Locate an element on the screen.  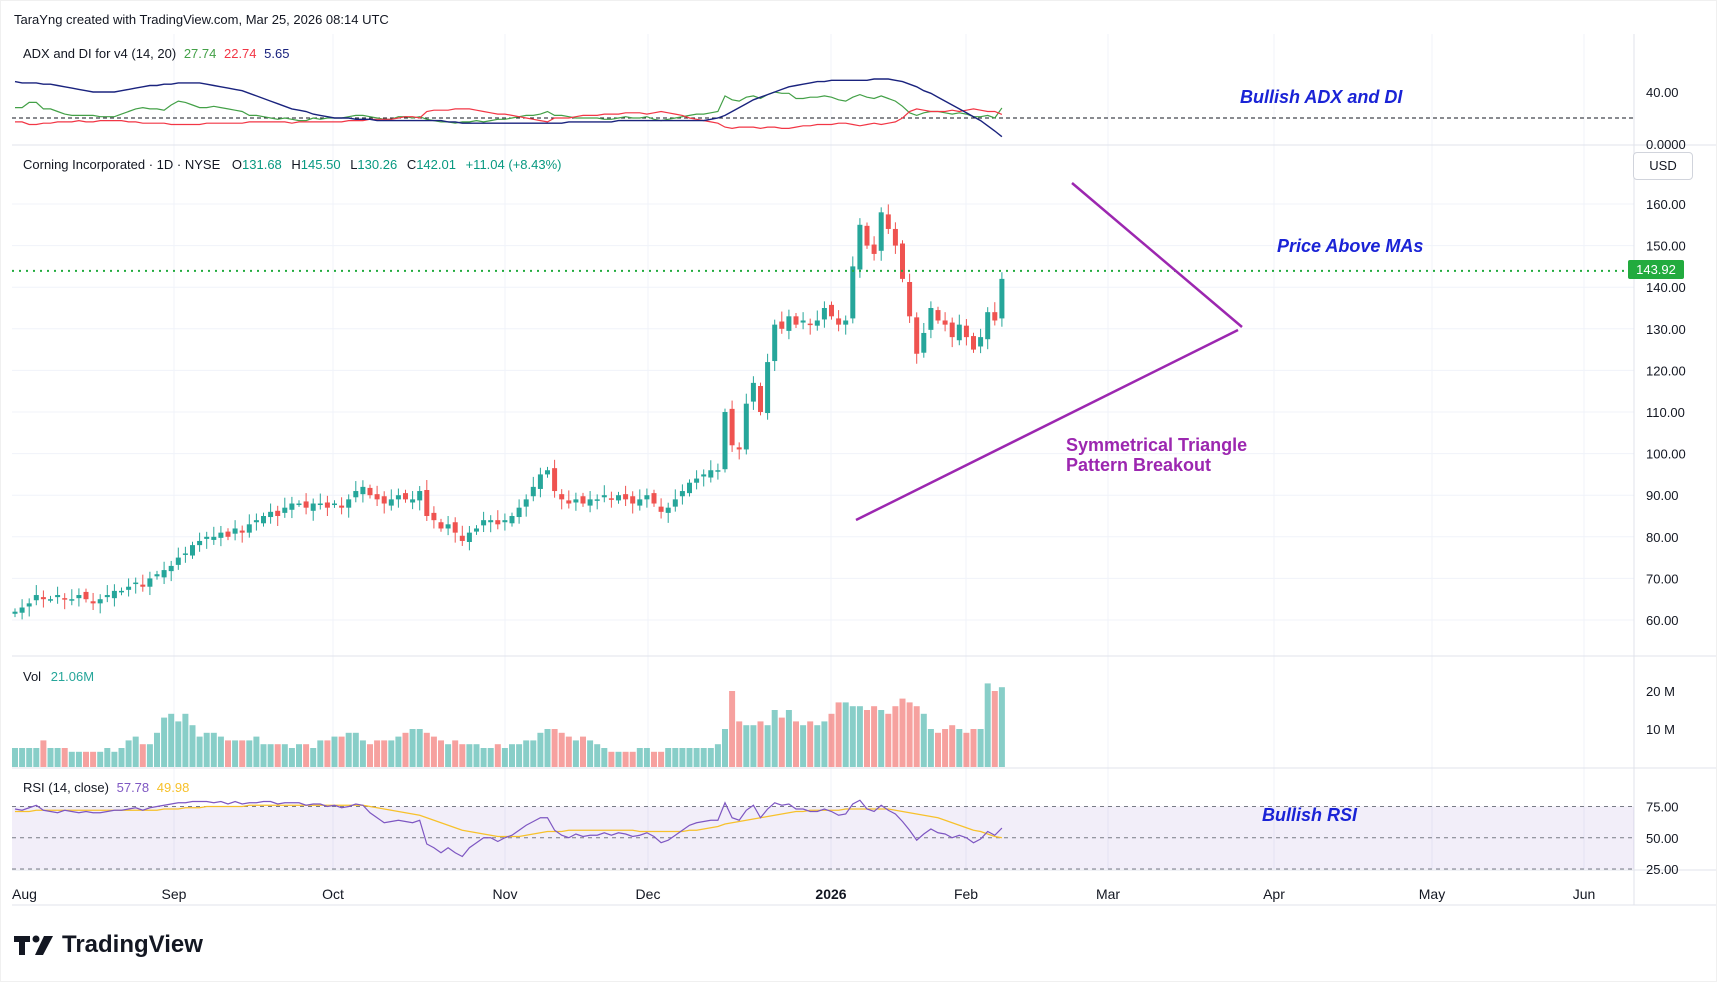
price-axis-label: 120.00 is located at coordinates (1666, 370).